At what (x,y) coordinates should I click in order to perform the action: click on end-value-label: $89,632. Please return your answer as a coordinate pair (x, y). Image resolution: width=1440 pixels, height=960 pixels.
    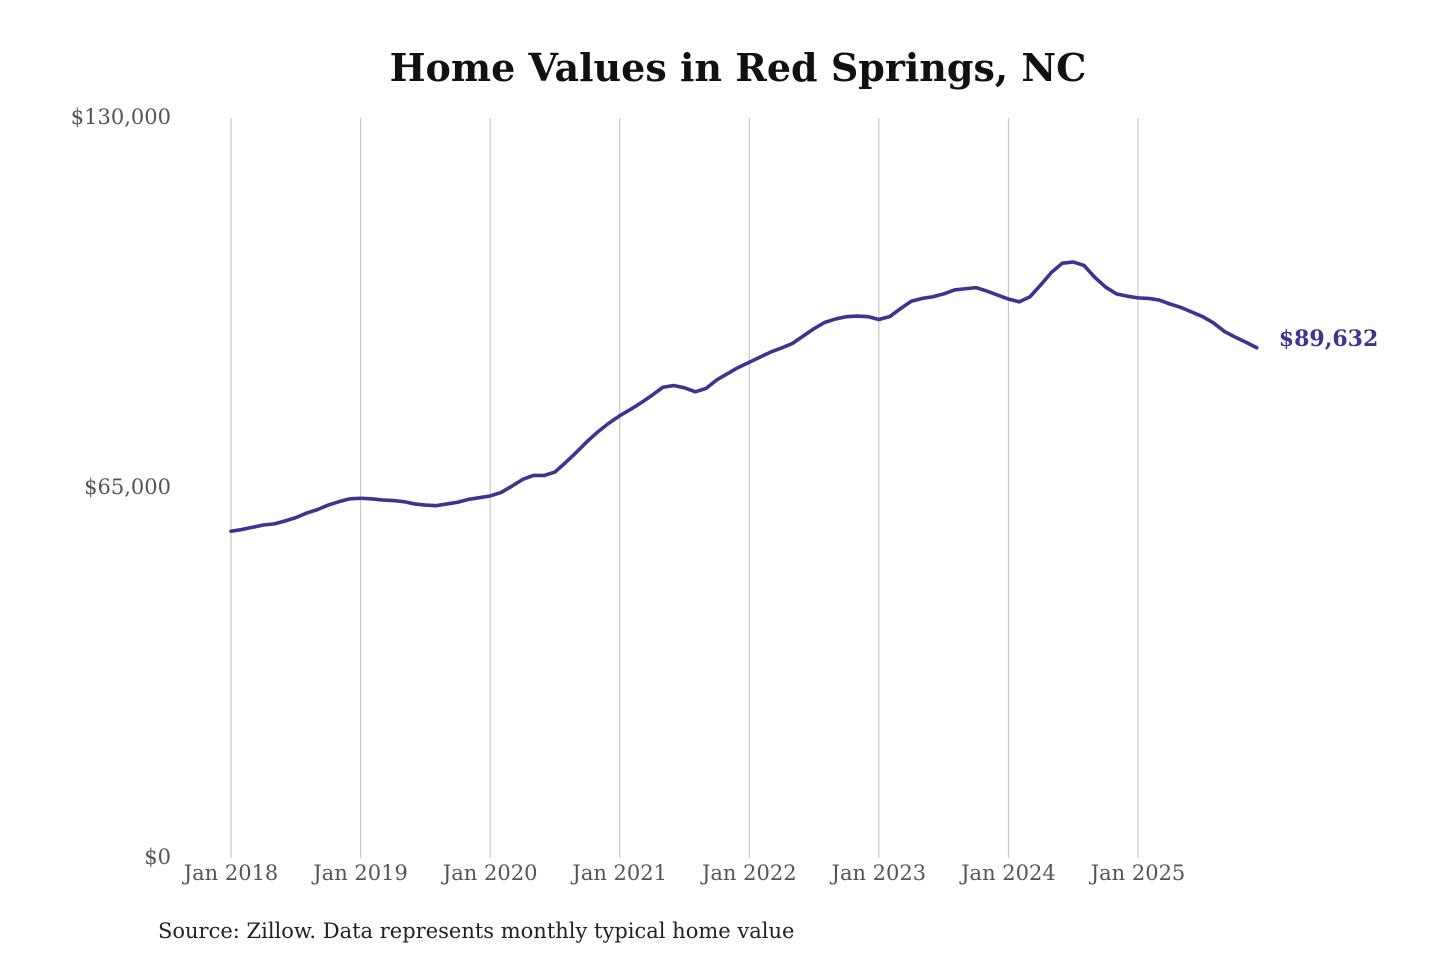
    Looking at the image, I should click on (1329, 339).